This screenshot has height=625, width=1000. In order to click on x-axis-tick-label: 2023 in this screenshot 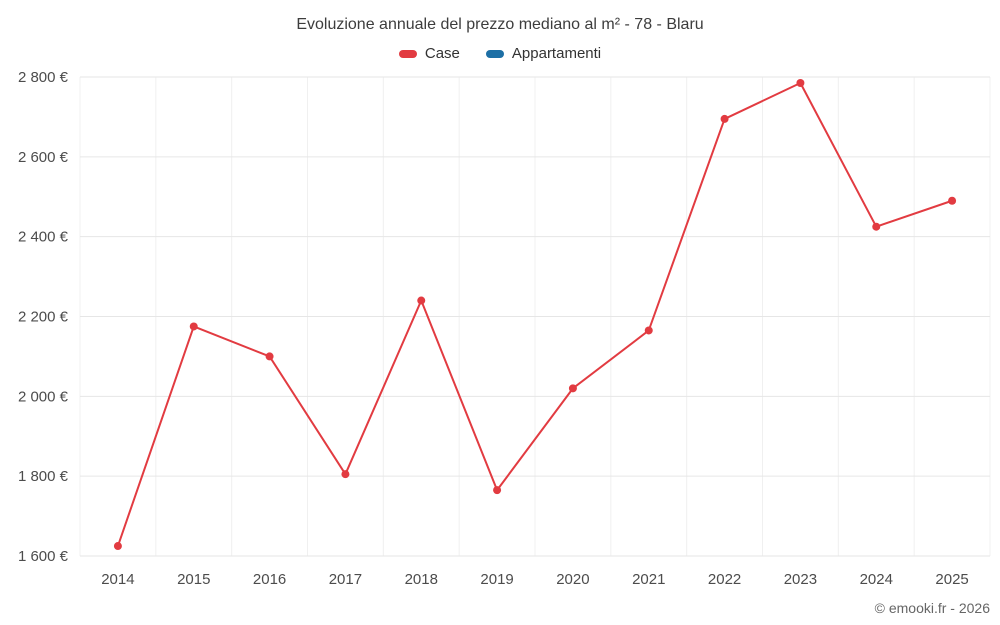, I will do `click(800, 579)`.